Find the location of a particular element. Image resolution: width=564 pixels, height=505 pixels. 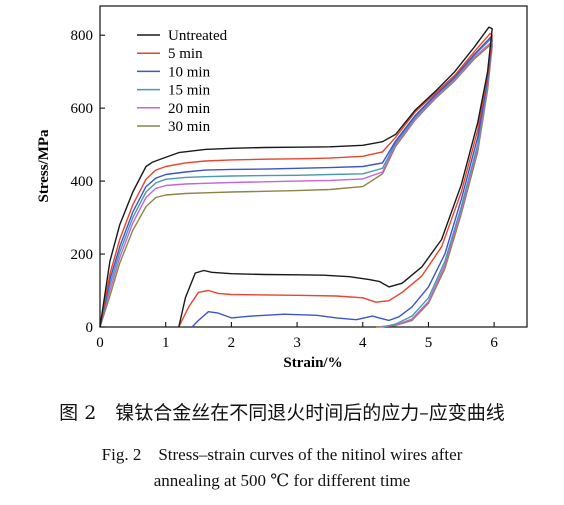

y-tick-label: 0 is located at coordinates (90, 328).